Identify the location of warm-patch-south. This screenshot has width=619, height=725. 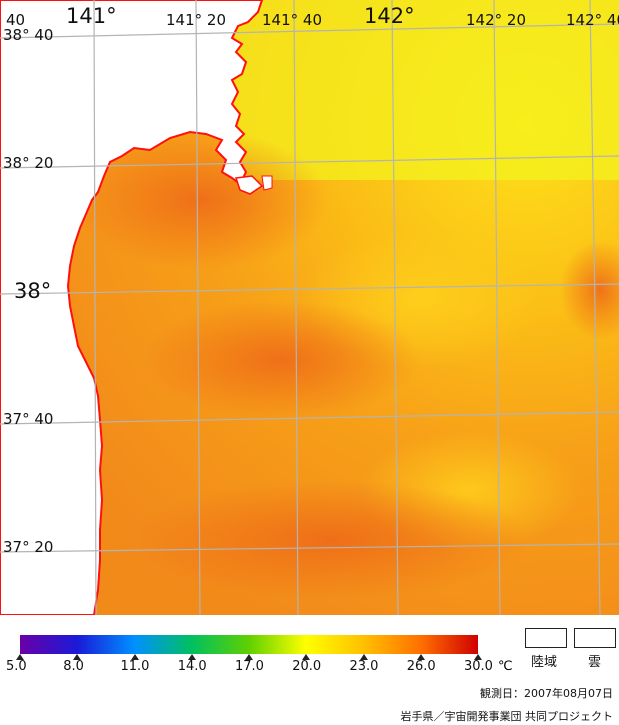
(330, 540).